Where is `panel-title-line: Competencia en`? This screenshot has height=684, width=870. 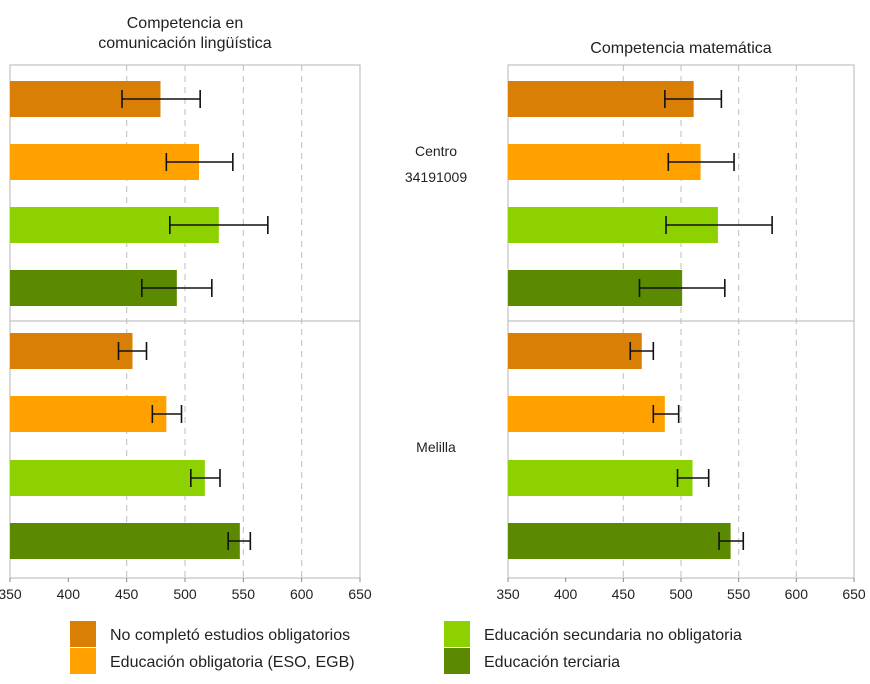
panel-title-line: Competencia en is located at coordinates (185, 23).